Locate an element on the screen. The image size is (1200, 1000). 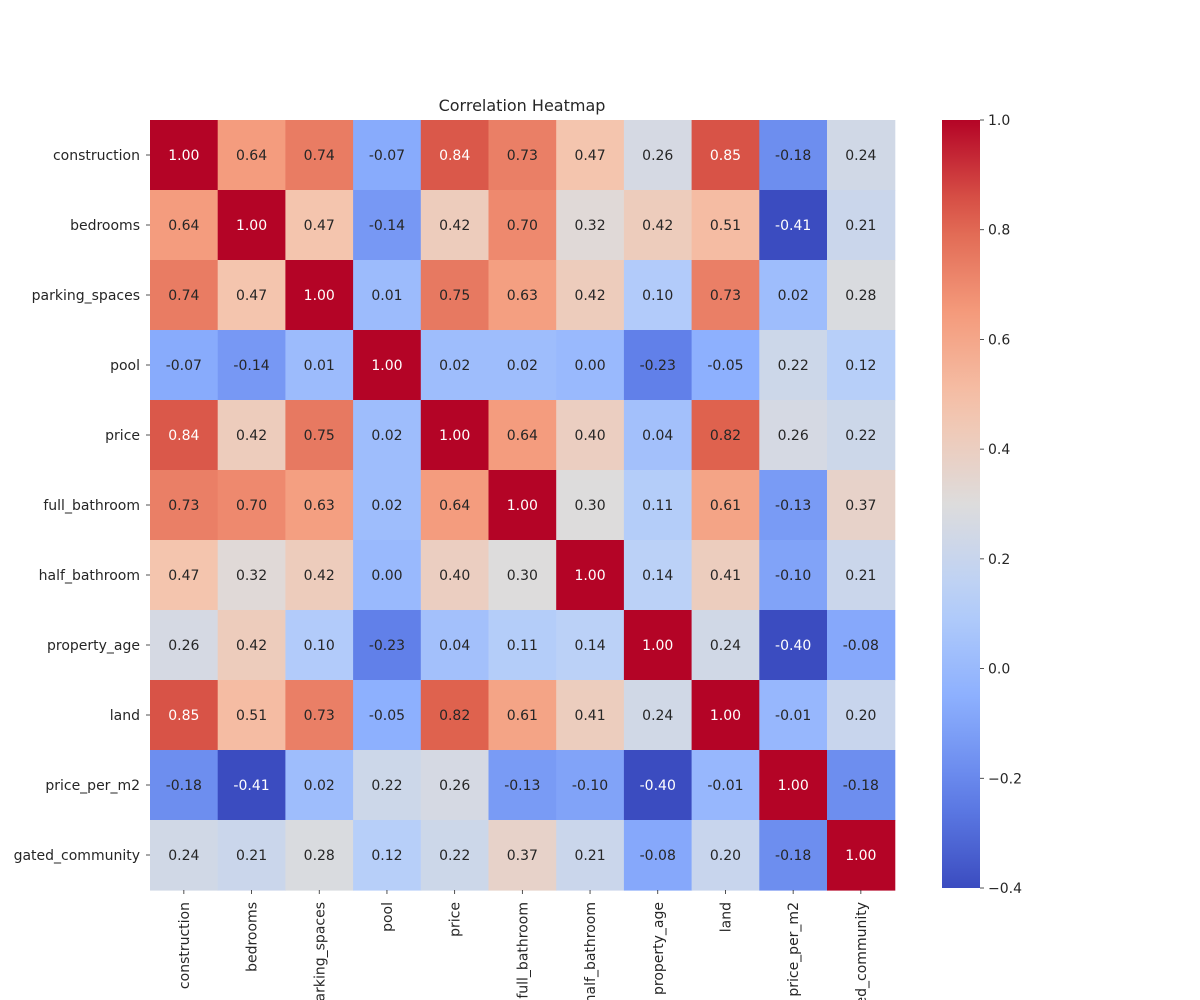
colorbar-tick-label: 1.0 is located at coordinates (999, 121).